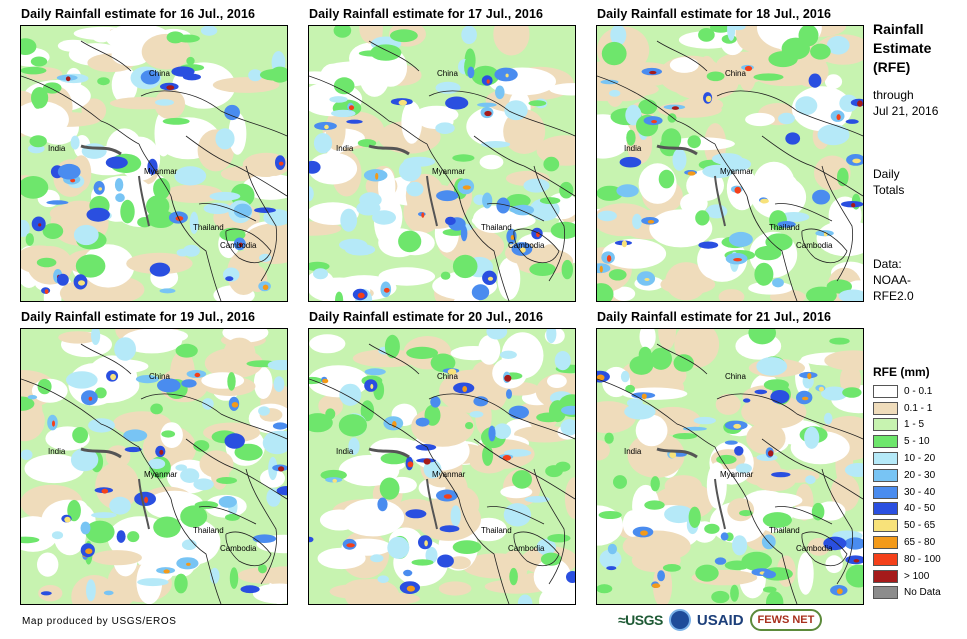 The height and width of the screenshot is (639, 967). What do you see at coordinates (886, 174) in the screenshot?
I see `daily-label: Daily` at bounding box center [886, 174].